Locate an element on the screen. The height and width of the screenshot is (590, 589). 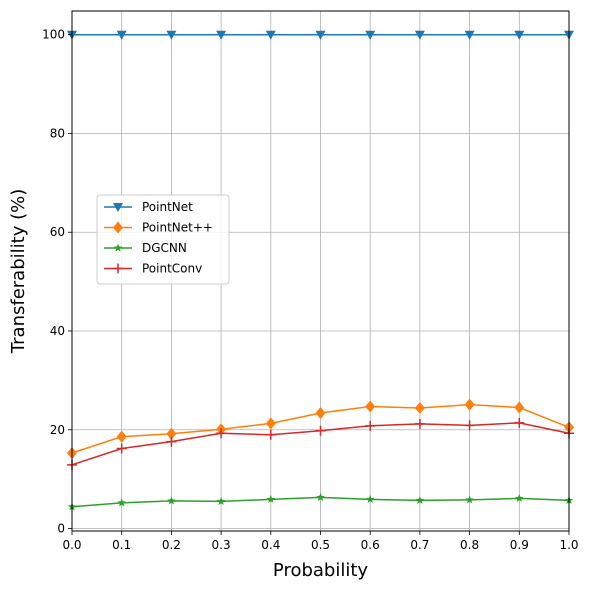
x-tick-label: 0.7 is located at coordinates (419, 545).